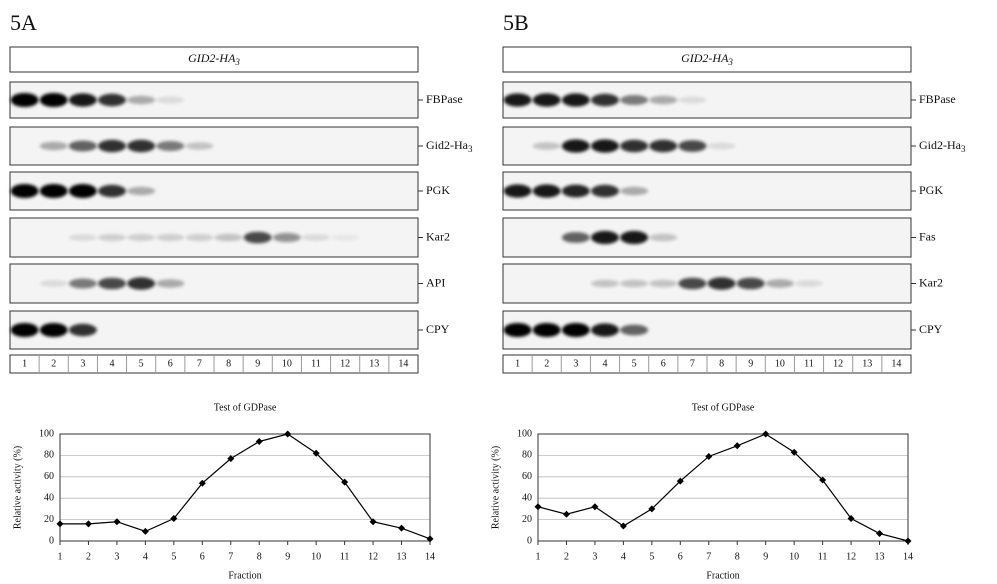  I want to click on x-tick-label: 12, so click(851, 556).